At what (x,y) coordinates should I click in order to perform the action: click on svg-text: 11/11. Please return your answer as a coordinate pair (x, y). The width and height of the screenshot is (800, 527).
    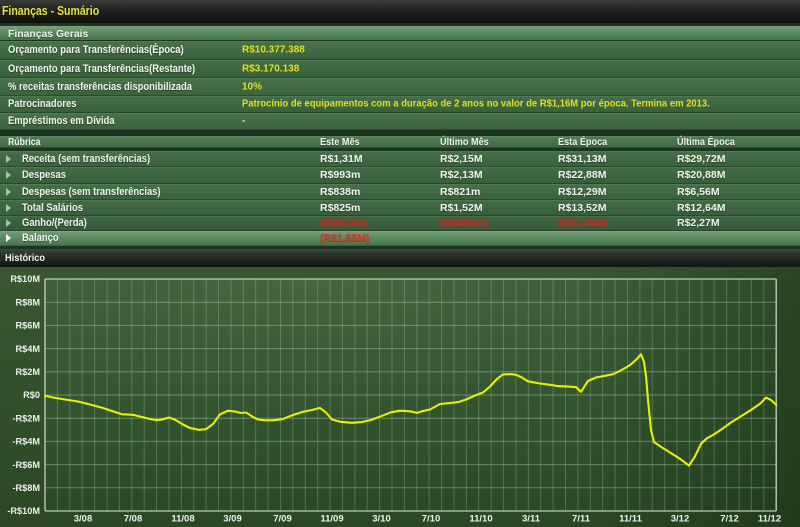
    Looking at the image, I should click on (630, 519).